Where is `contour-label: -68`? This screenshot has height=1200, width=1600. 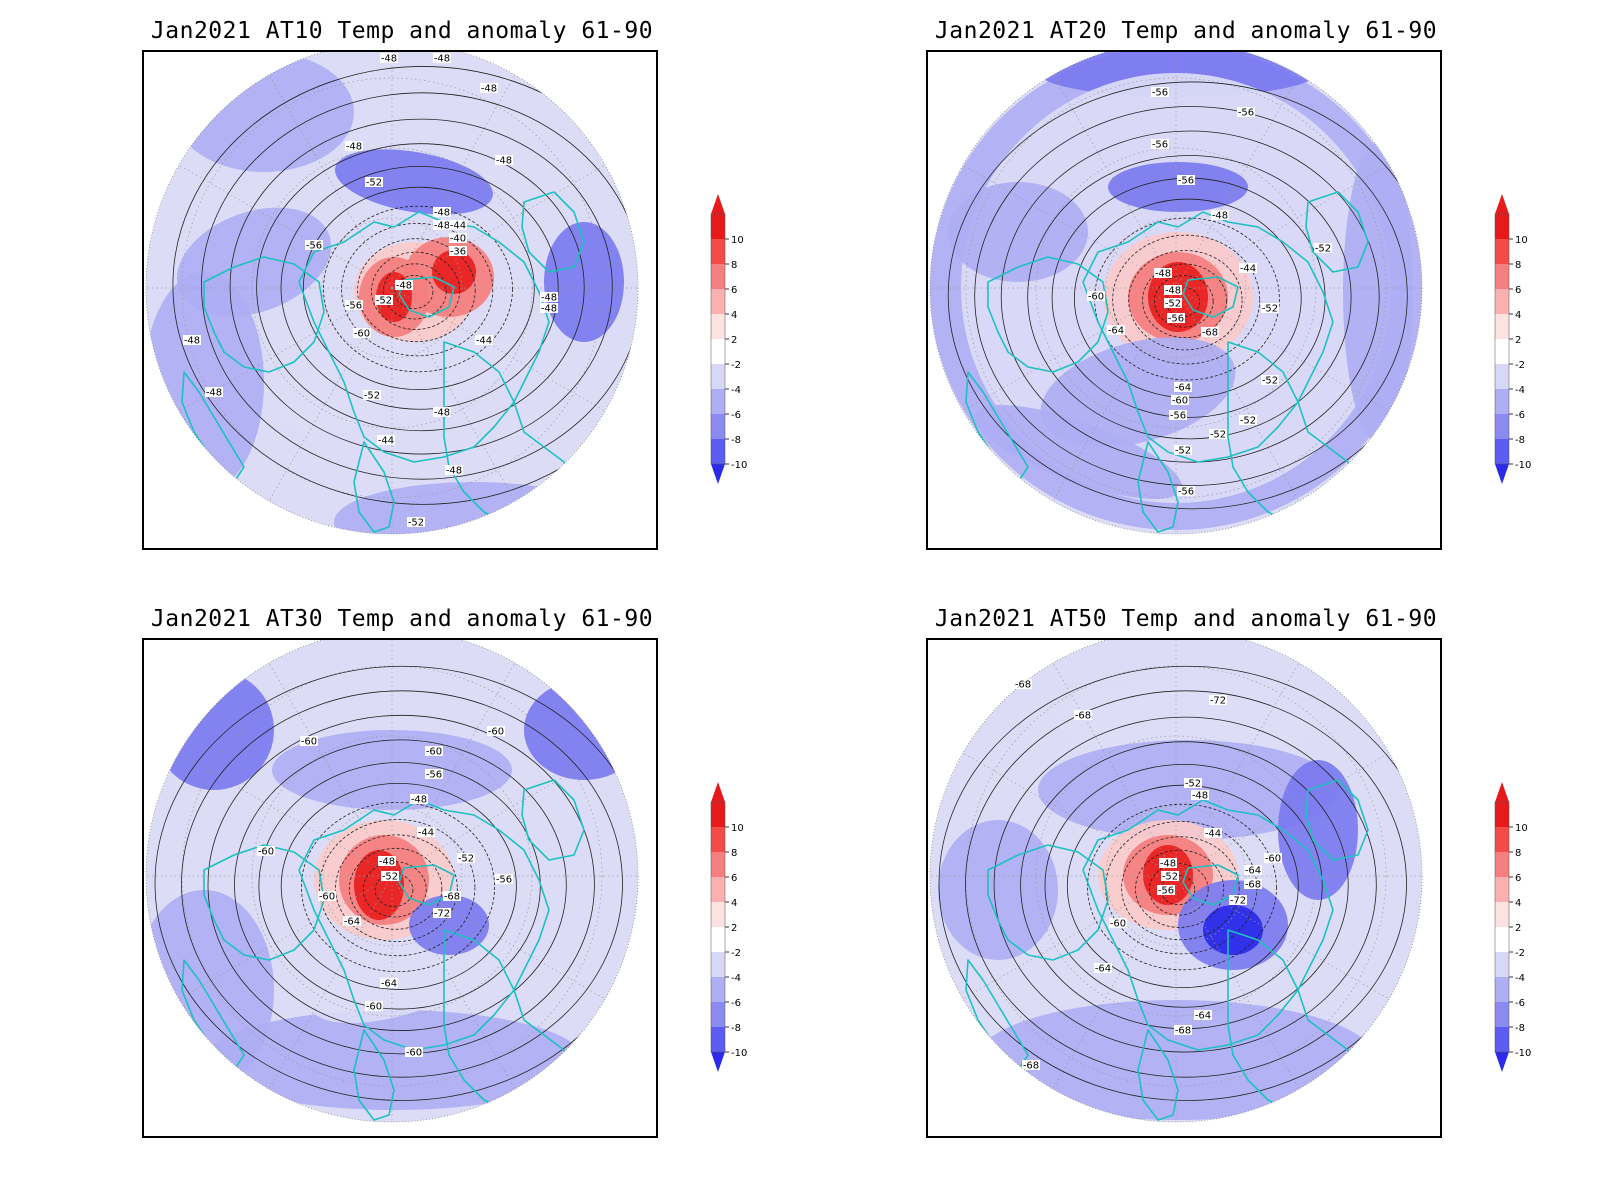 contour-label: -68 is located at coordinates (1183, 1031).